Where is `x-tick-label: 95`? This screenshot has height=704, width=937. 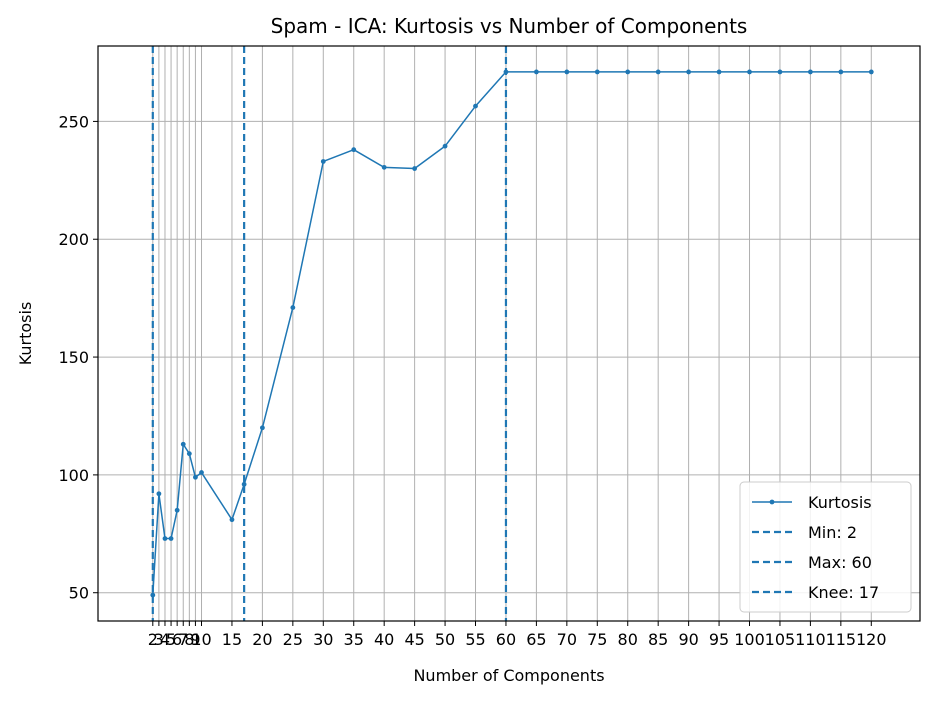 x-tick-label: 95 is located at coordinates (719, 639).